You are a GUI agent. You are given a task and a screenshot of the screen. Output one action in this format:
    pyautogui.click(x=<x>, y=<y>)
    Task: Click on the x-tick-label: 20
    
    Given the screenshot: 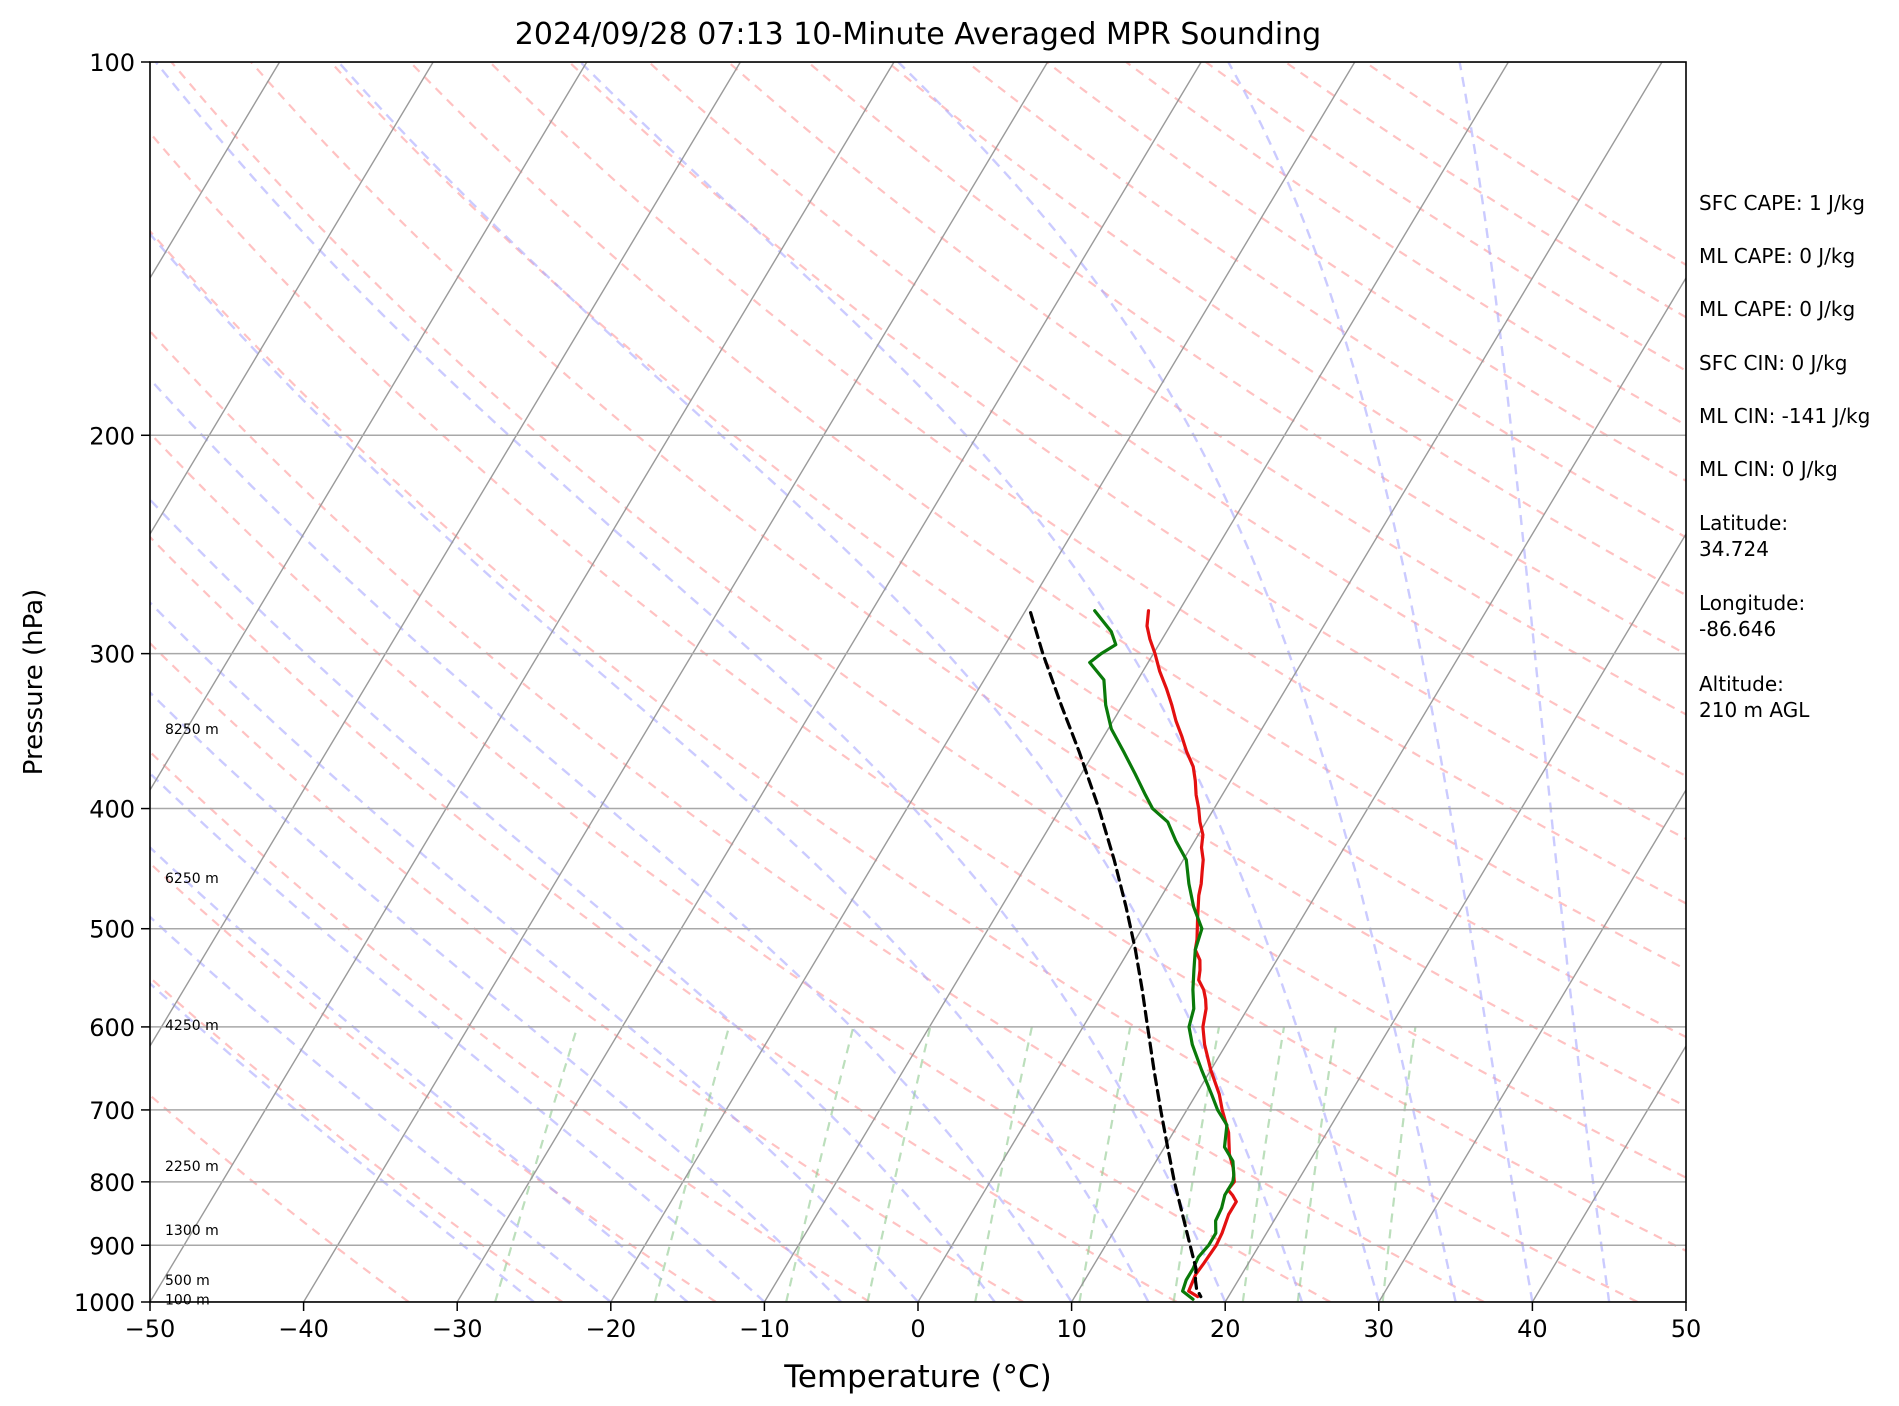 What is the action you would take?
    pyautogui.click(x=1225, y=1329)
    